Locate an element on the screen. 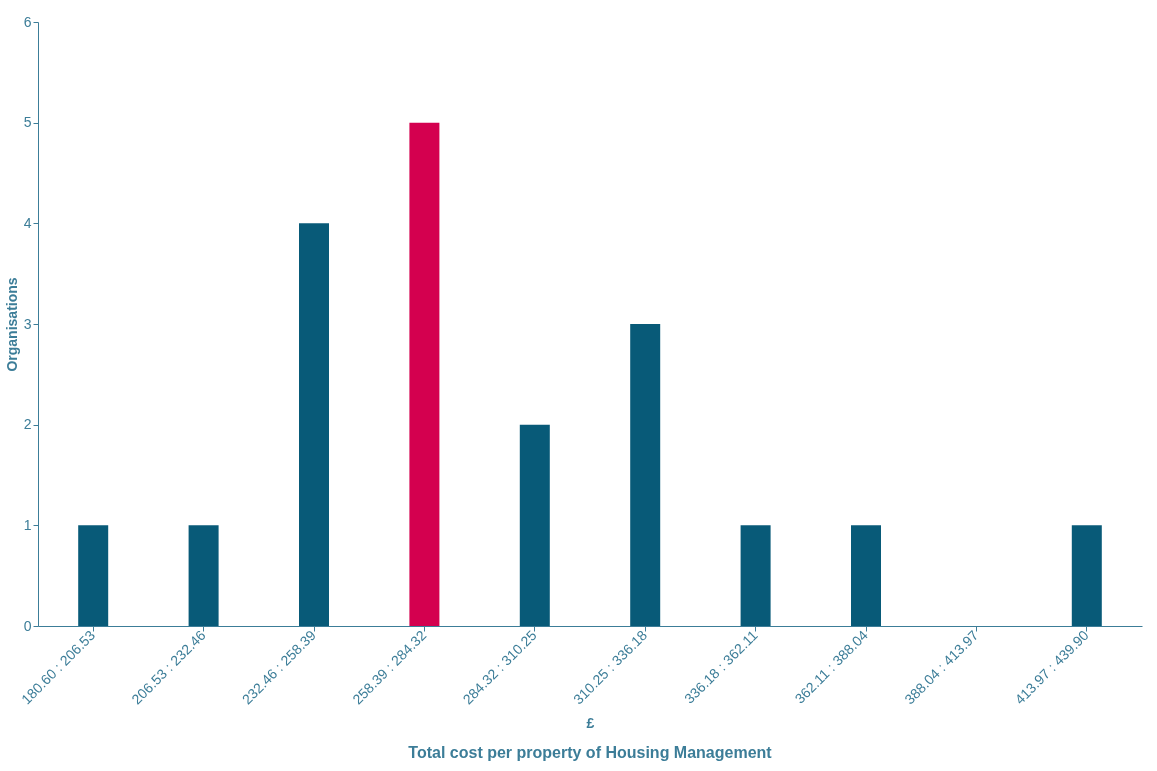  y-tick-label: 2 is located at coordinates (27, 424).